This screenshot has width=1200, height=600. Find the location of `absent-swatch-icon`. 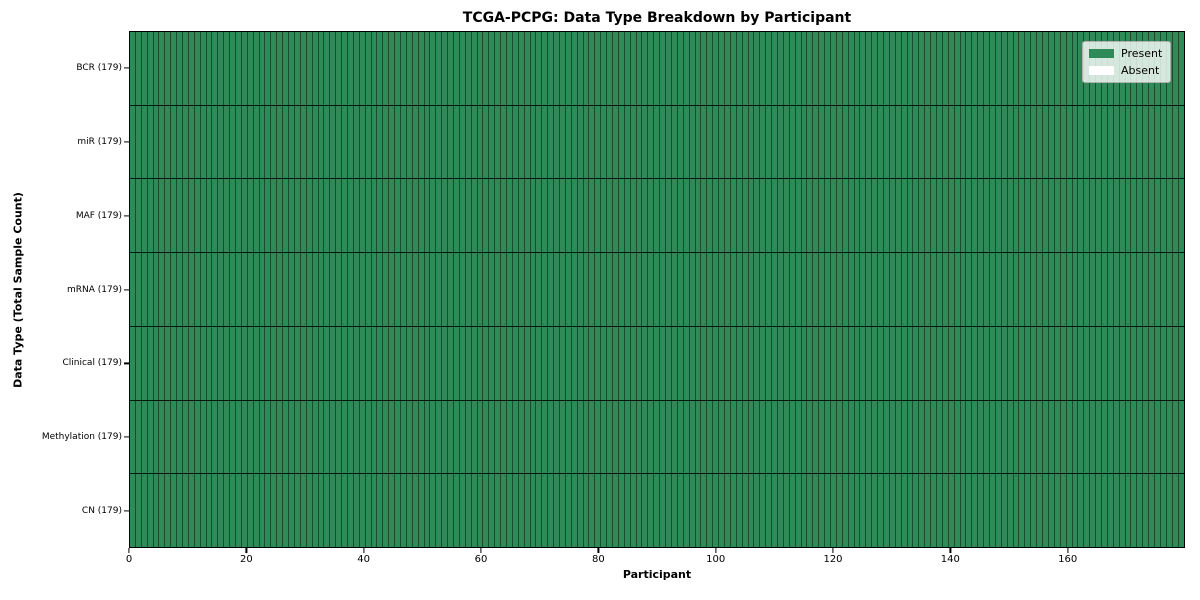

absent-swatch-icon is located at coordinates (1101, 70).